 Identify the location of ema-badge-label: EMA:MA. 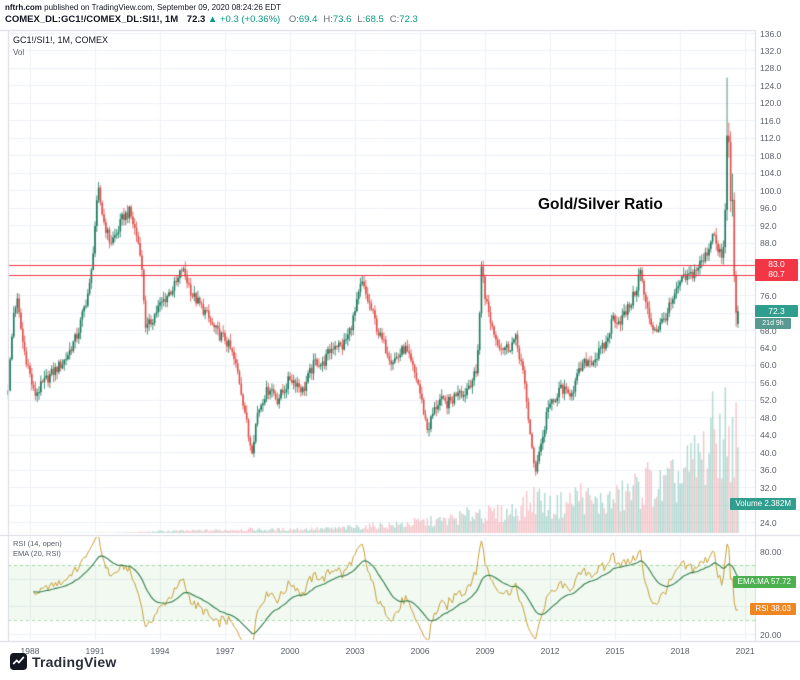
(753, 581).